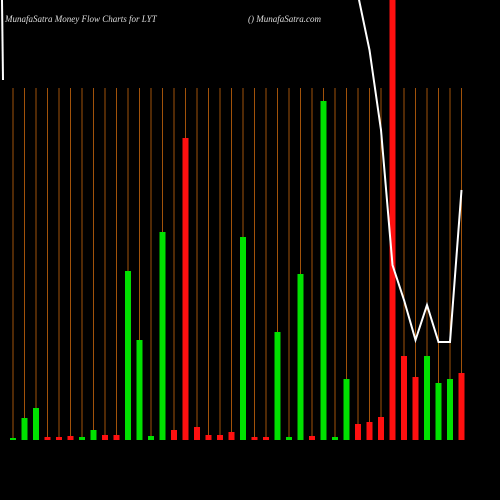 Image resolution: width=500 pixels, height=500 pixels. What do you see at coordinates (284, 19) in the screenshot?
I see `chart-subtitle: () MunafaSatra.com` at bounding box center [284, 19].